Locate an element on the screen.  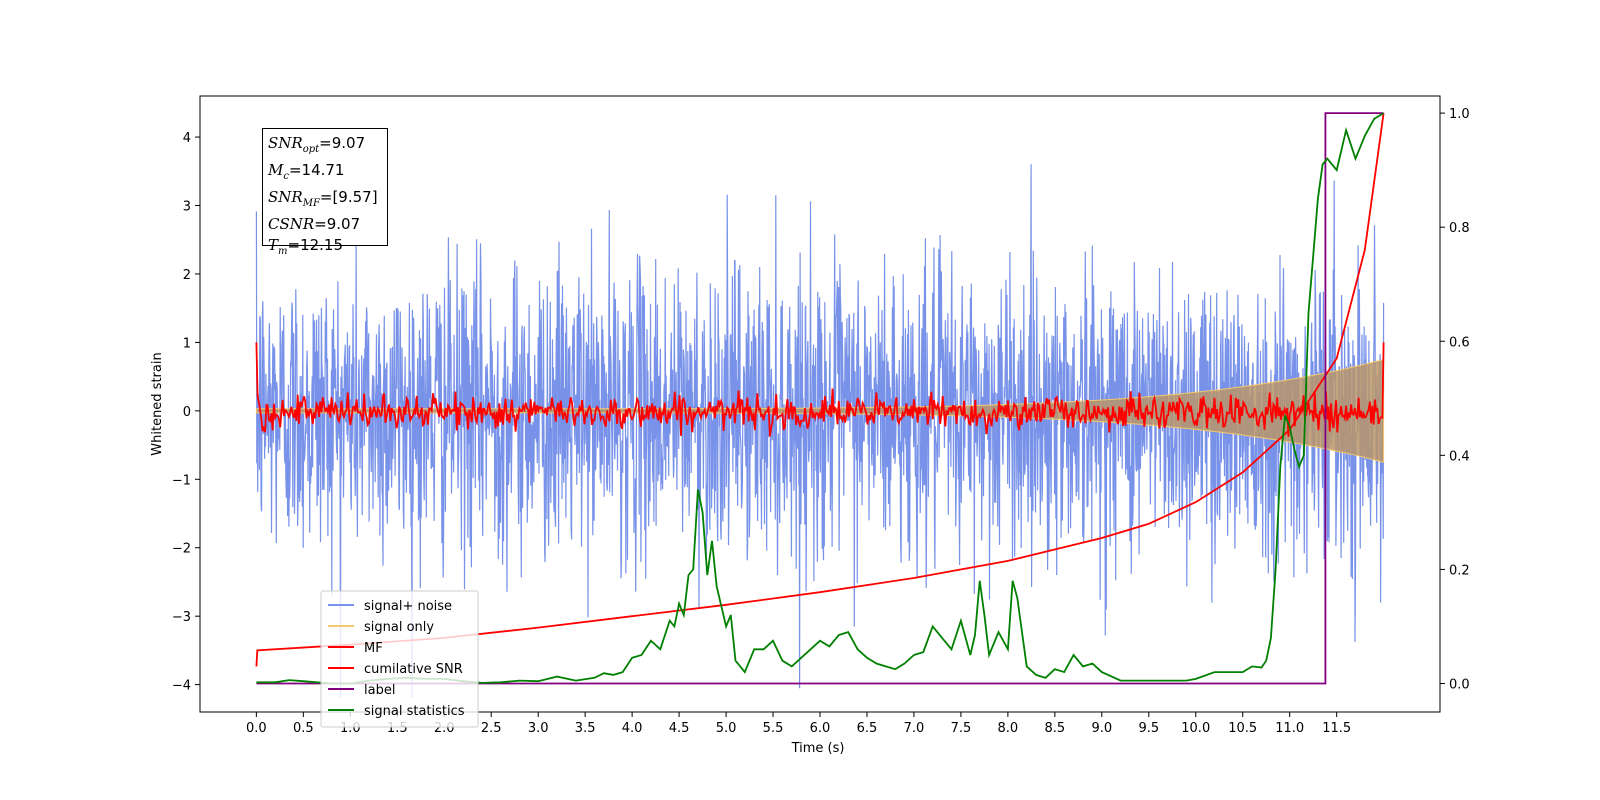
legend-frame is located at coordinates (399, 659).